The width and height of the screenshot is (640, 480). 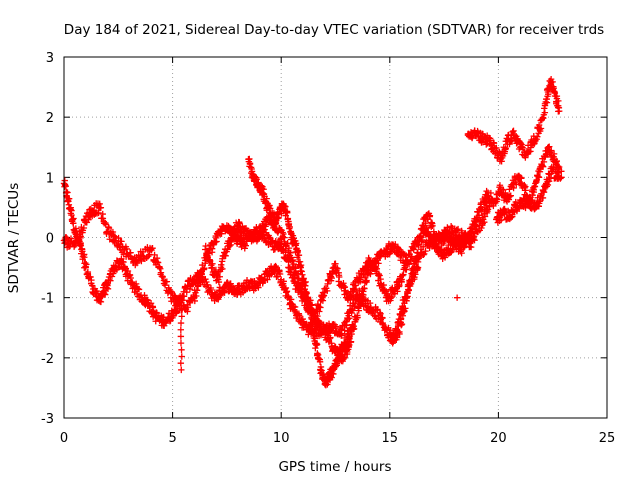 I want to click on x-axis-label: GPS time / hours, so click(x=334, y=467).